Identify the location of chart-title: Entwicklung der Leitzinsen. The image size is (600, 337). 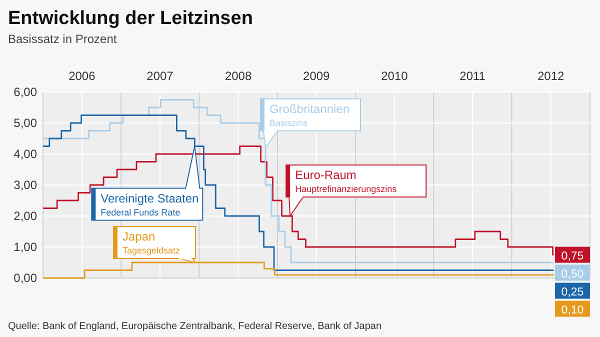
(130, 18).